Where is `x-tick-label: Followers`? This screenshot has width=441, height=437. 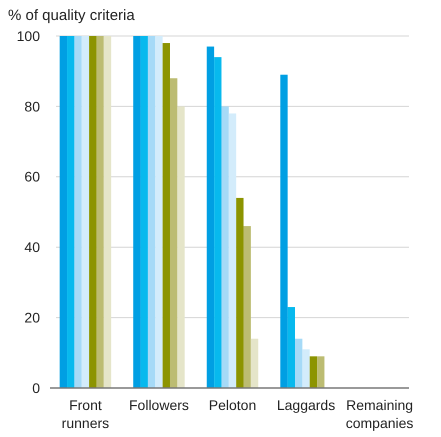
x-tick-label: Followers is located at coordinates (159, 405).